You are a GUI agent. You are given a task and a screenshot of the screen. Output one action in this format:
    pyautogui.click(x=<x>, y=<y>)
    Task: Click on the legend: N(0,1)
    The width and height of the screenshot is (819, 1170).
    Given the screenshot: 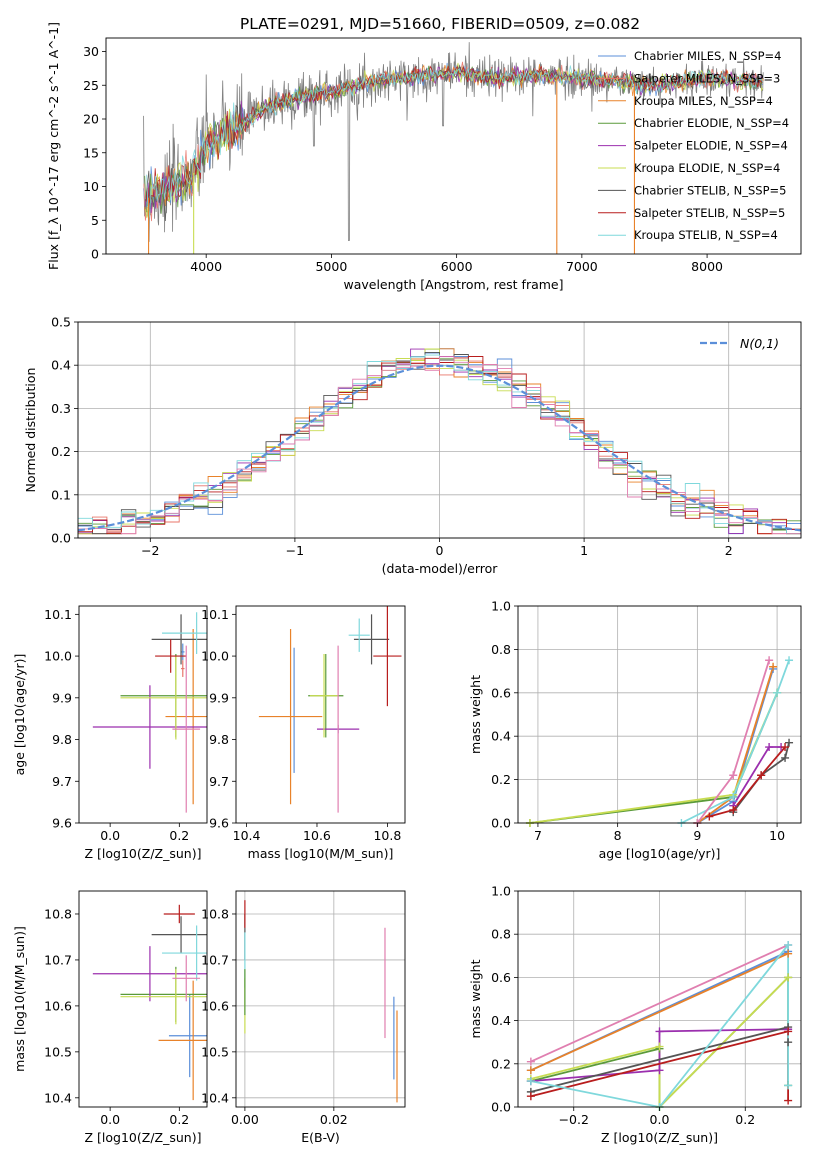 What is the action you would take?
    pyautogui.click(x=739, y=343)
    